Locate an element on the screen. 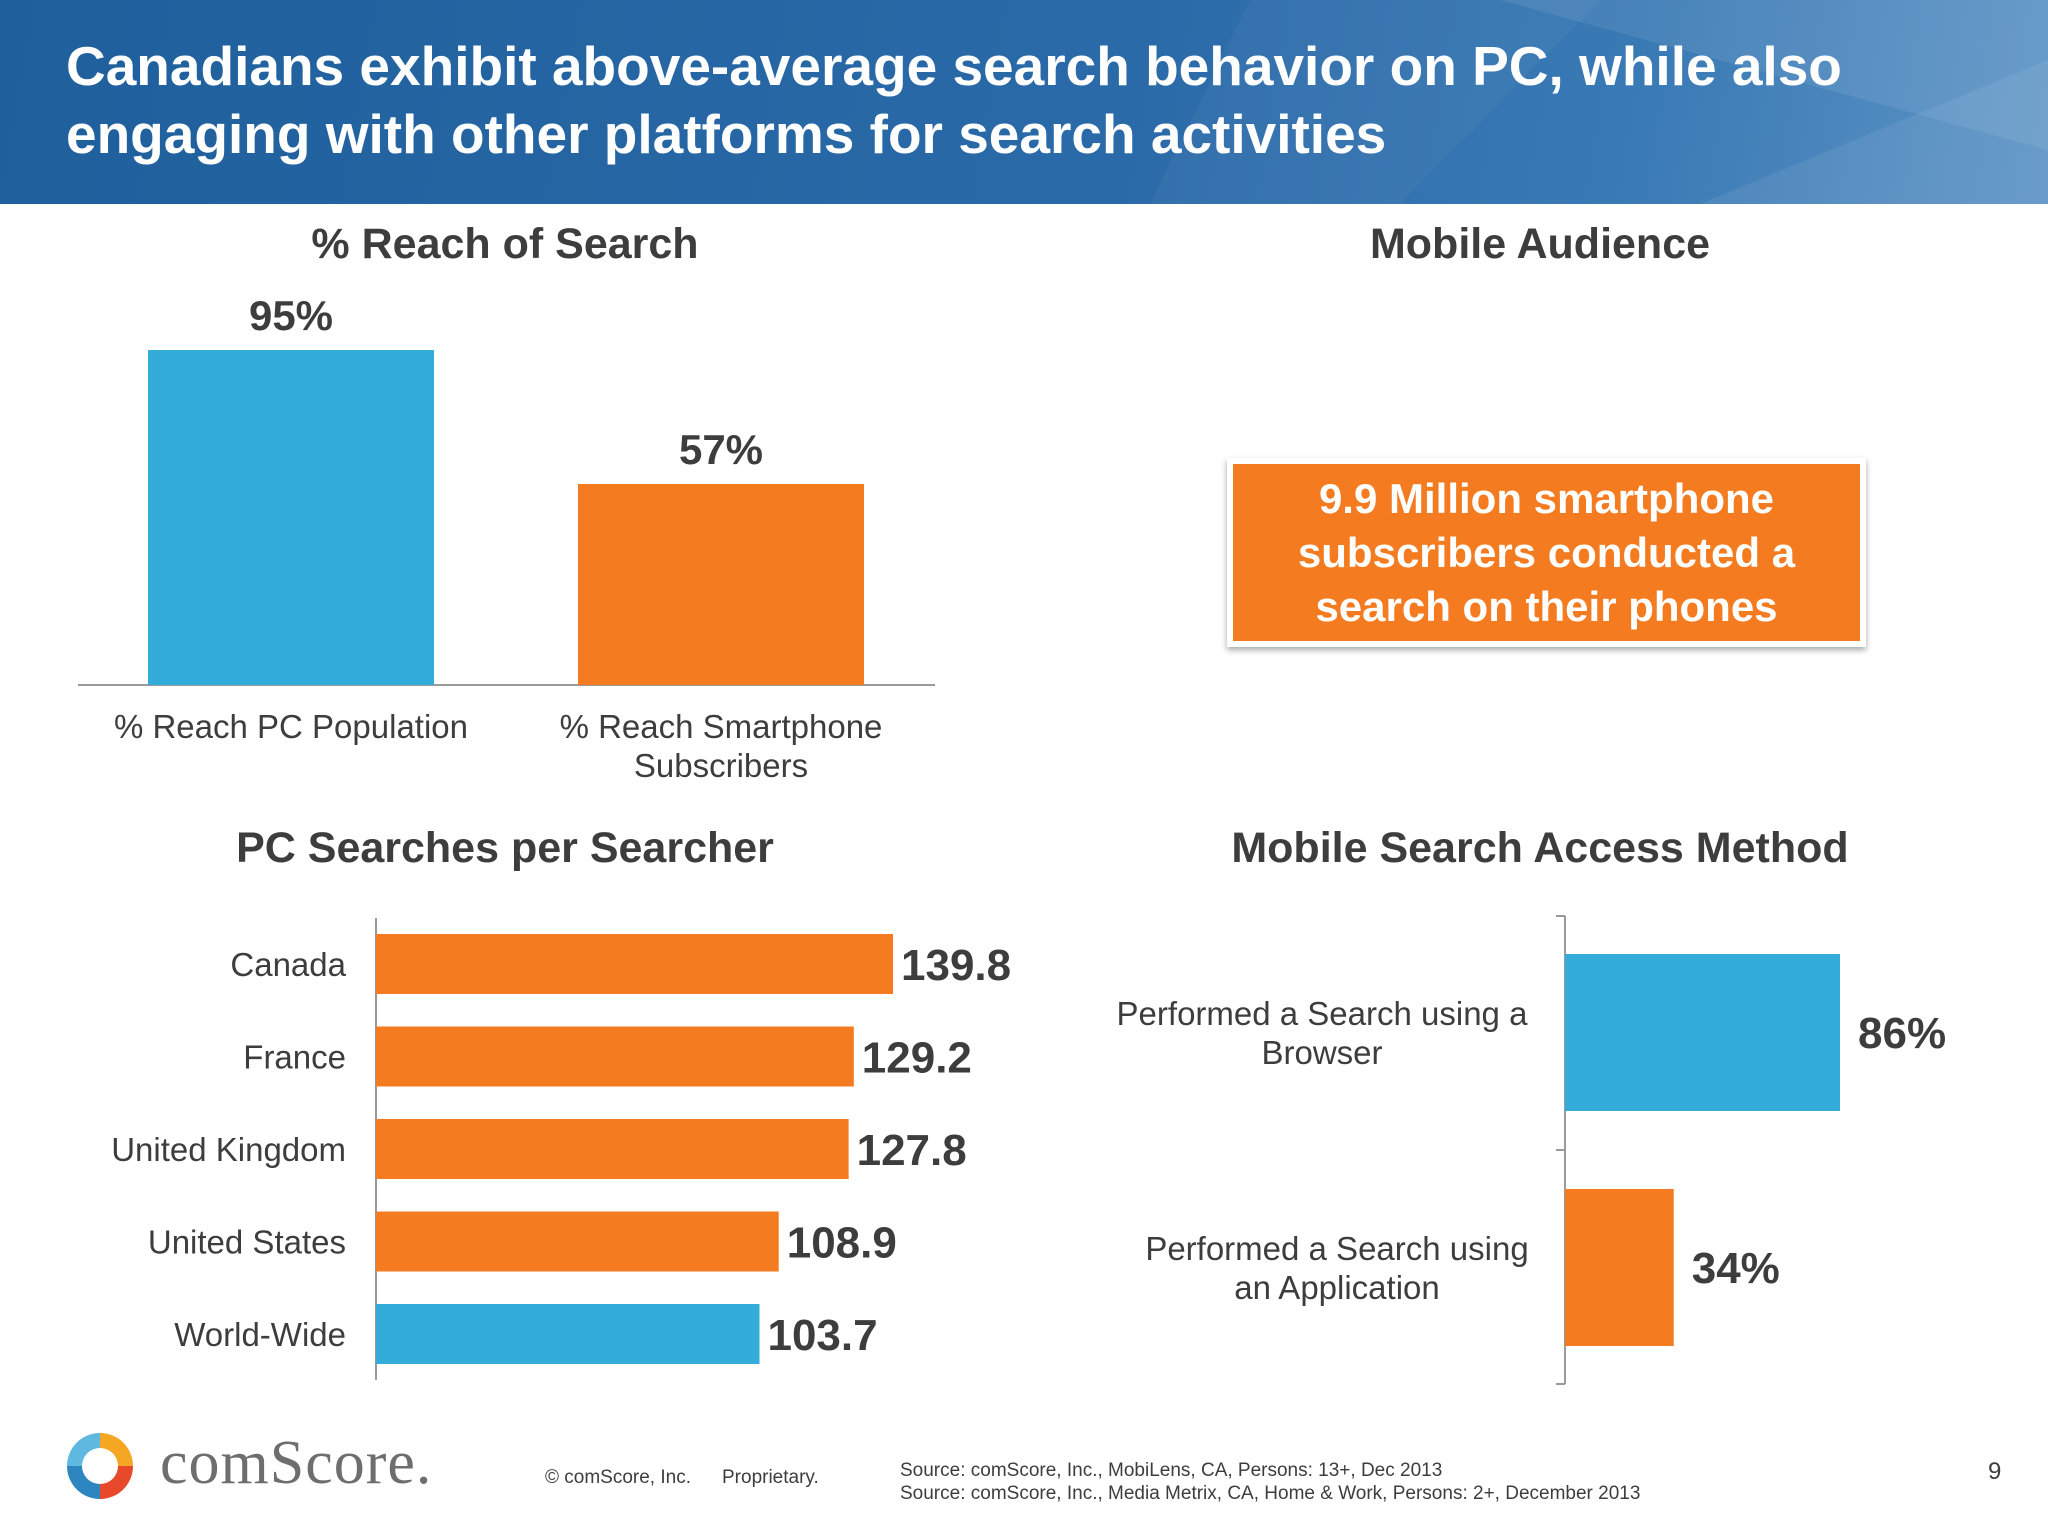 Image resolution: width=2048 pixels, height=1536 pixels. reach-category-label: % Reach PC Population is located at coordinates (291, 726).